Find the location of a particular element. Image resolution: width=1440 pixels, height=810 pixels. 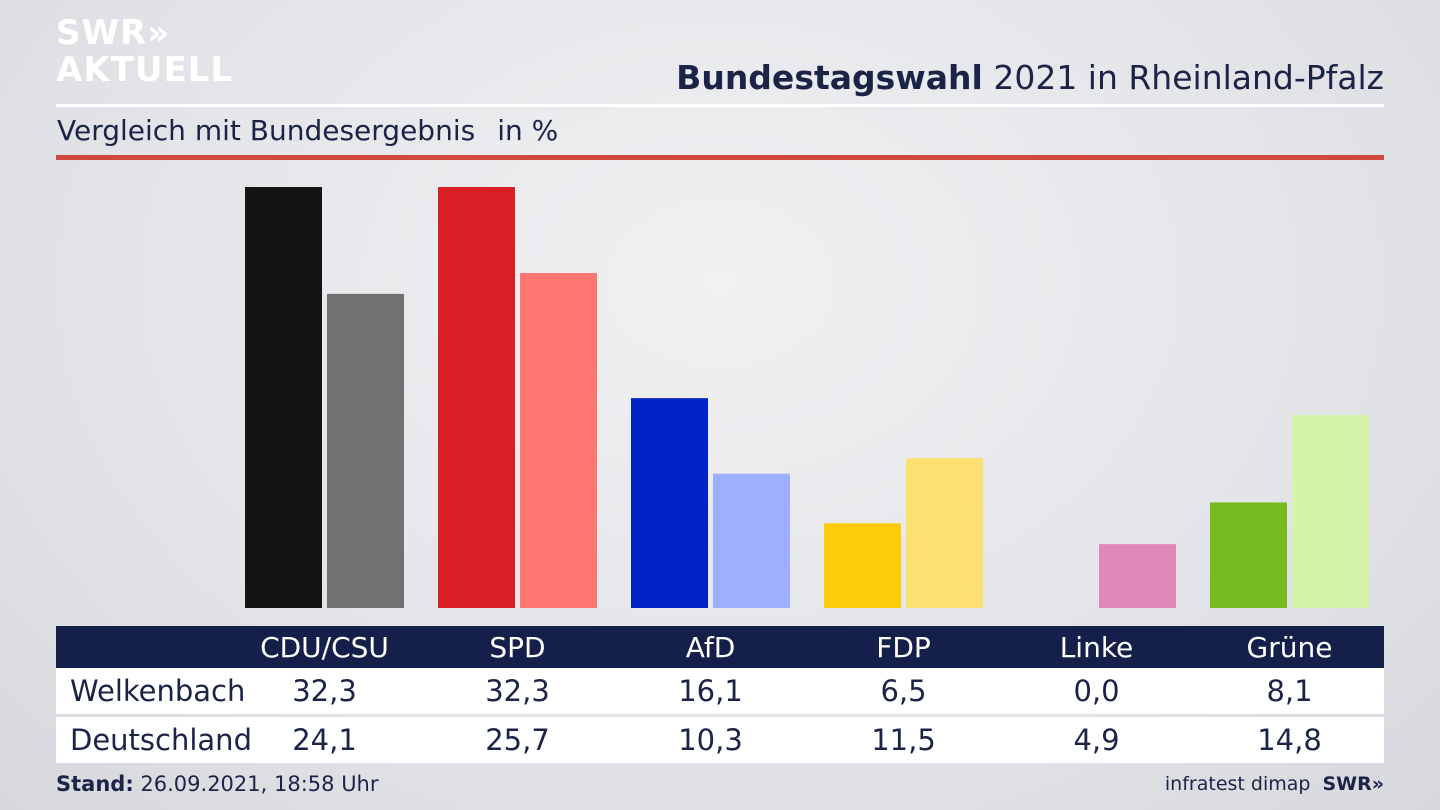

column-header-linke: Linke is located at coordinates (1096, 647).